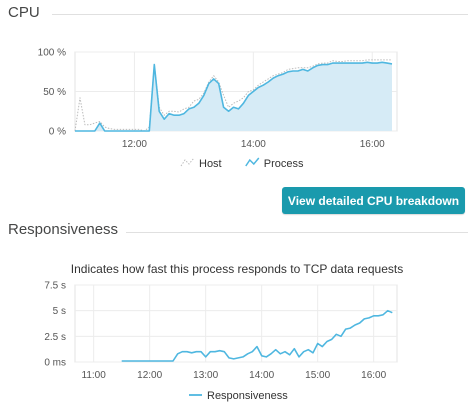 This screenshot has height=418, width=474. What do you see at coordinates (252, 162) in the screenshot?
I see `process-legend-icon` at bounding box center [252, 162].